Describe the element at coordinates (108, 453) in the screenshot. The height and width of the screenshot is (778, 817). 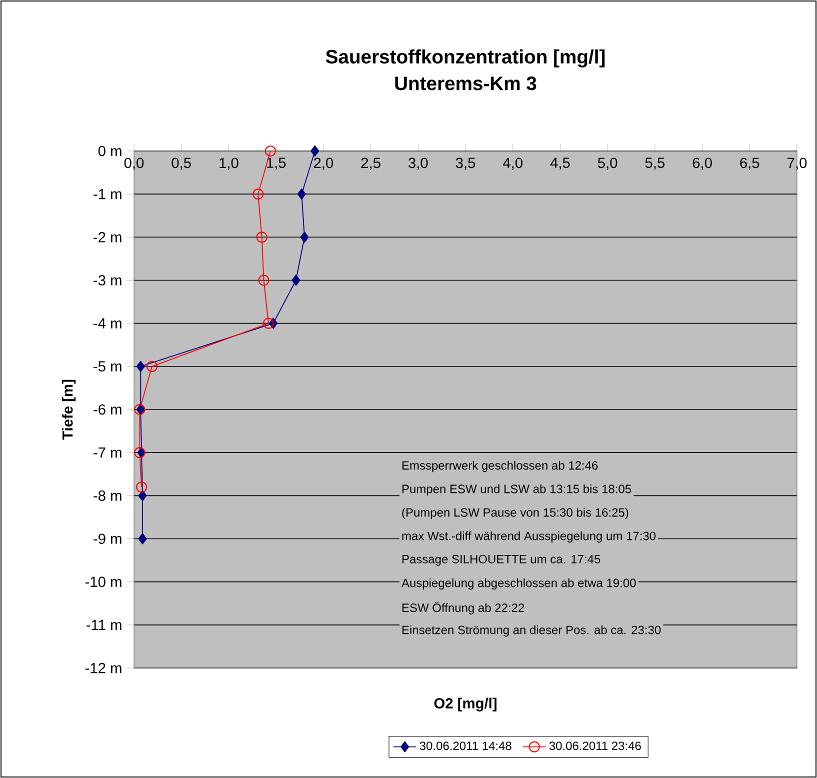
I see `y-tick-label: -7 m` at that location.